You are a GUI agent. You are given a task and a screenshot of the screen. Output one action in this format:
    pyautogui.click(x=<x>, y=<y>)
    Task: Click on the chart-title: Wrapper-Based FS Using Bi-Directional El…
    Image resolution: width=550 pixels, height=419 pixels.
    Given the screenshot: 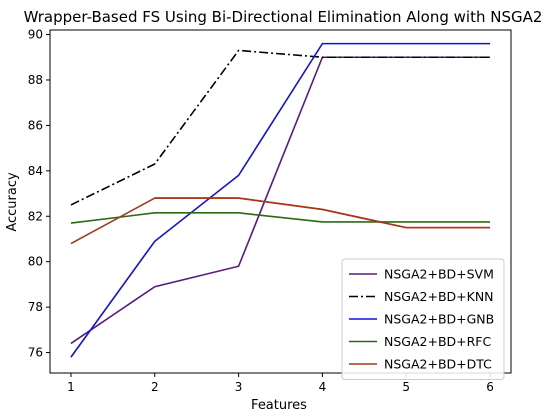 What is the action you would take?
    pyautogui.click(x=283, y=17)
    